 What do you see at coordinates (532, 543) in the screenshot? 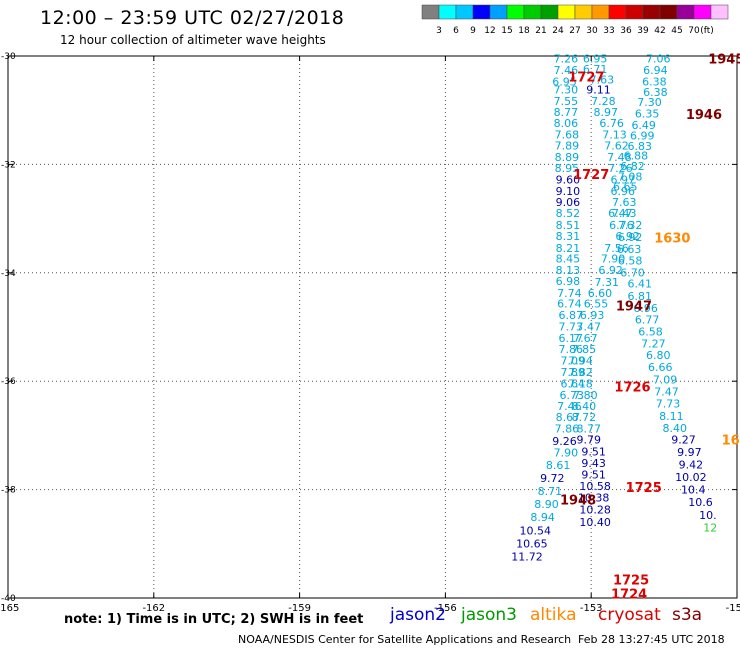
I see `wave-height-value: 10.65` at bounding box center [532, 543].